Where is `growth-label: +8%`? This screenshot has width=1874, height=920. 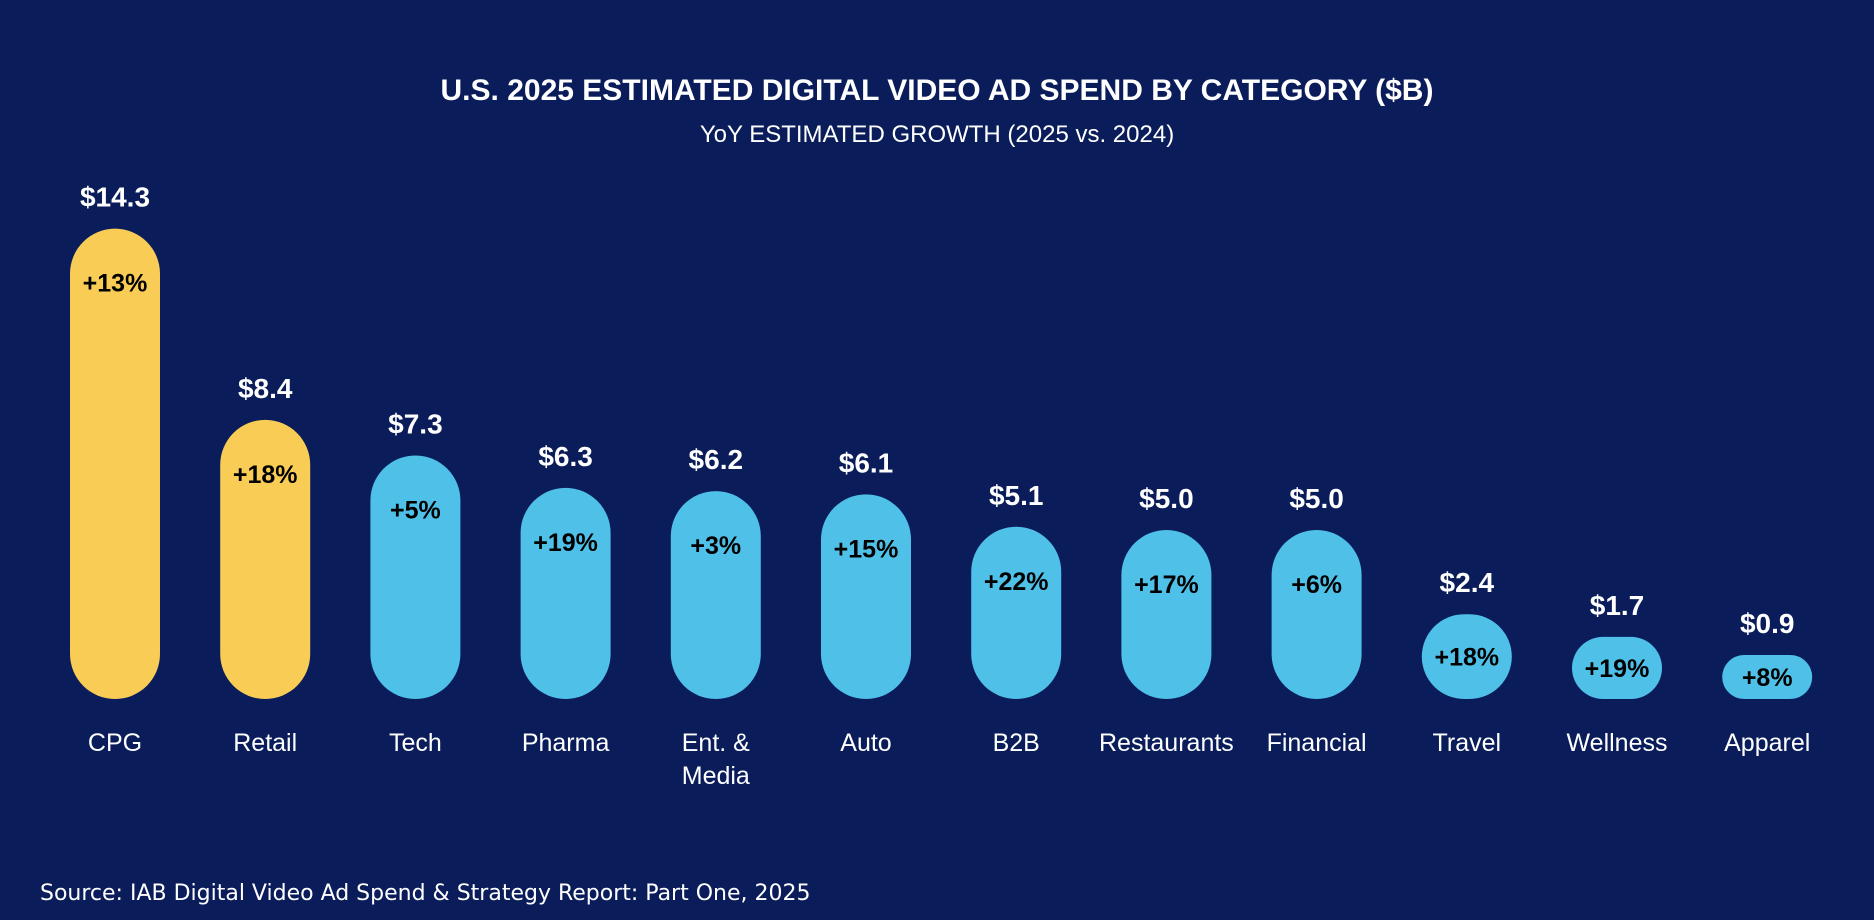 growth-label: +8% is located at coordinates (1767, 678).